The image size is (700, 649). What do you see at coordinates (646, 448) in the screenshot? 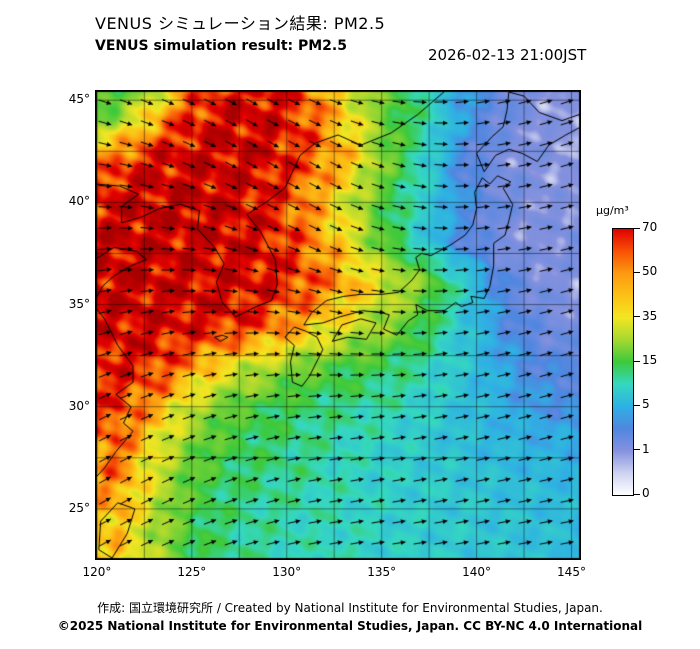
I see `colorbar-tick-label: 1` at bounding box center [646, 448].